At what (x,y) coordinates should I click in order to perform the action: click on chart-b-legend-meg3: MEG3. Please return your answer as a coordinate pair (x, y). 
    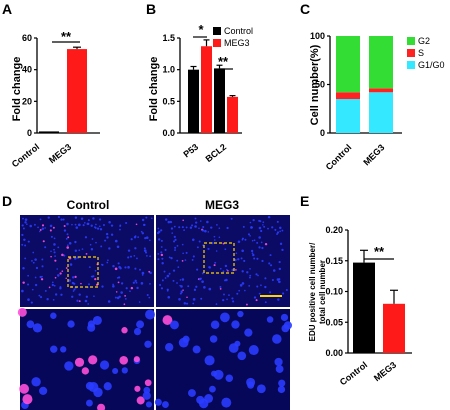
    Looking at the image, I should click on (237, 43).